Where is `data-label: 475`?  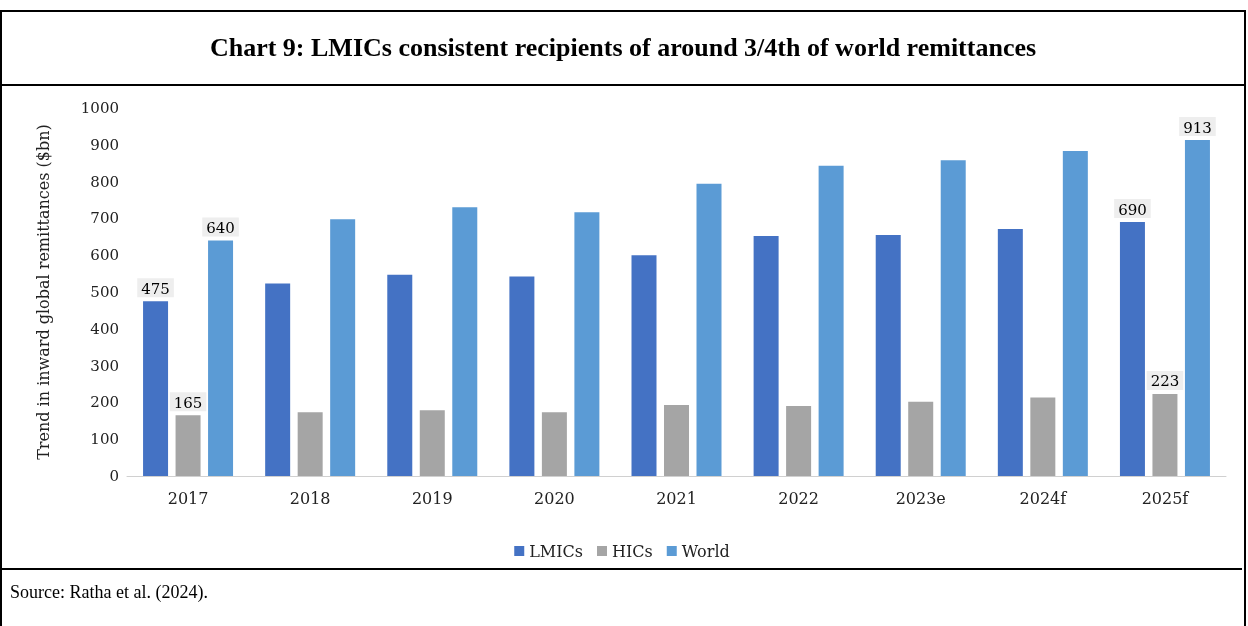
data-label: 475 is located at coordinates (155, 288).